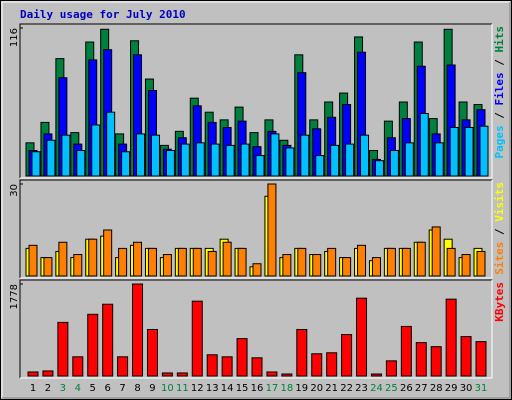  What do you see at coordinates (227, 388) in the screenshot?
I see `x-tick-label: 14` at bounding box center [227, 388].